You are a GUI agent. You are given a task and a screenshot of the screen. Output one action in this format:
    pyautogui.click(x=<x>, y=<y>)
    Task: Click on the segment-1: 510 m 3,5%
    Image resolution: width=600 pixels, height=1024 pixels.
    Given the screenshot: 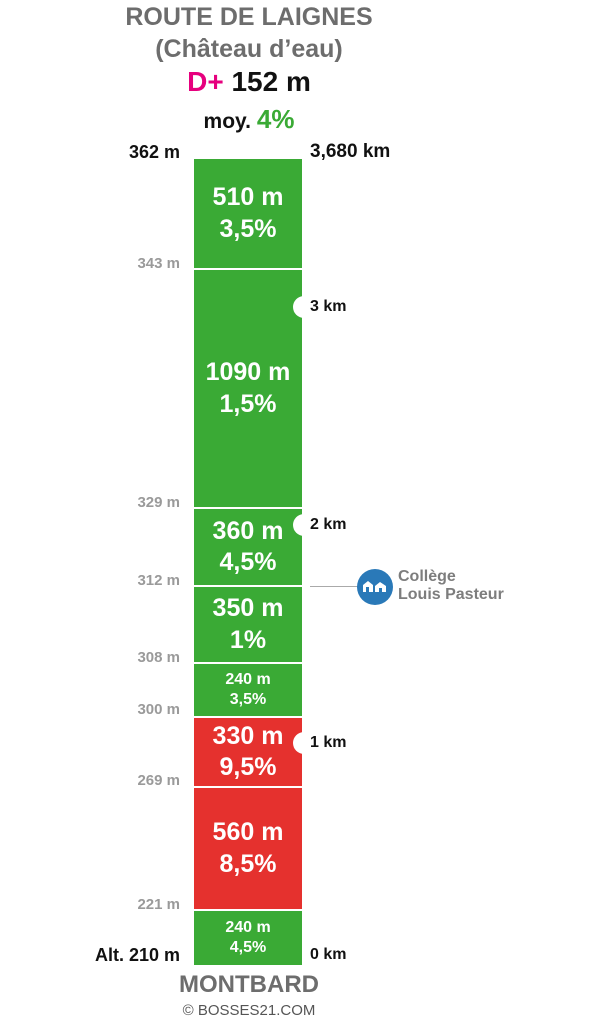 What is the action you would take?
    pyautogui.click(x=248, y=214)
    